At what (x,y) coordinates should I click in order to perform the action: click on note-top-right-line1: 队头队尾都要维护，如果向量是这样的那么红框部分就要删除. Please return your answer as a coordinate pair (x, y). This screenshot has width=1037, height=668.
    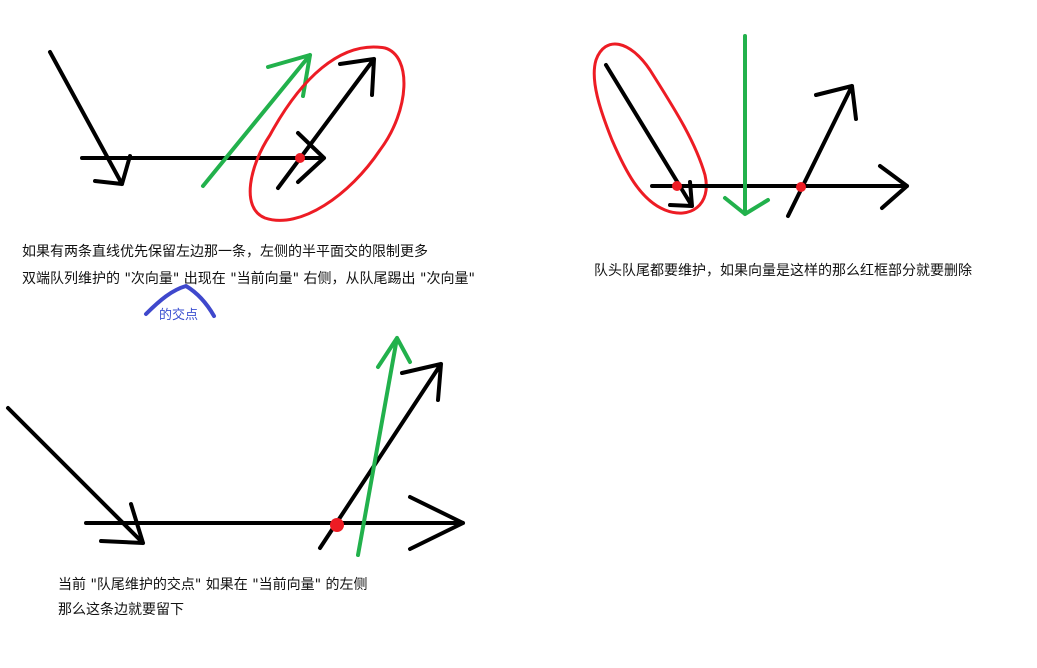
    Looking at the image, I should click on (783, 271).